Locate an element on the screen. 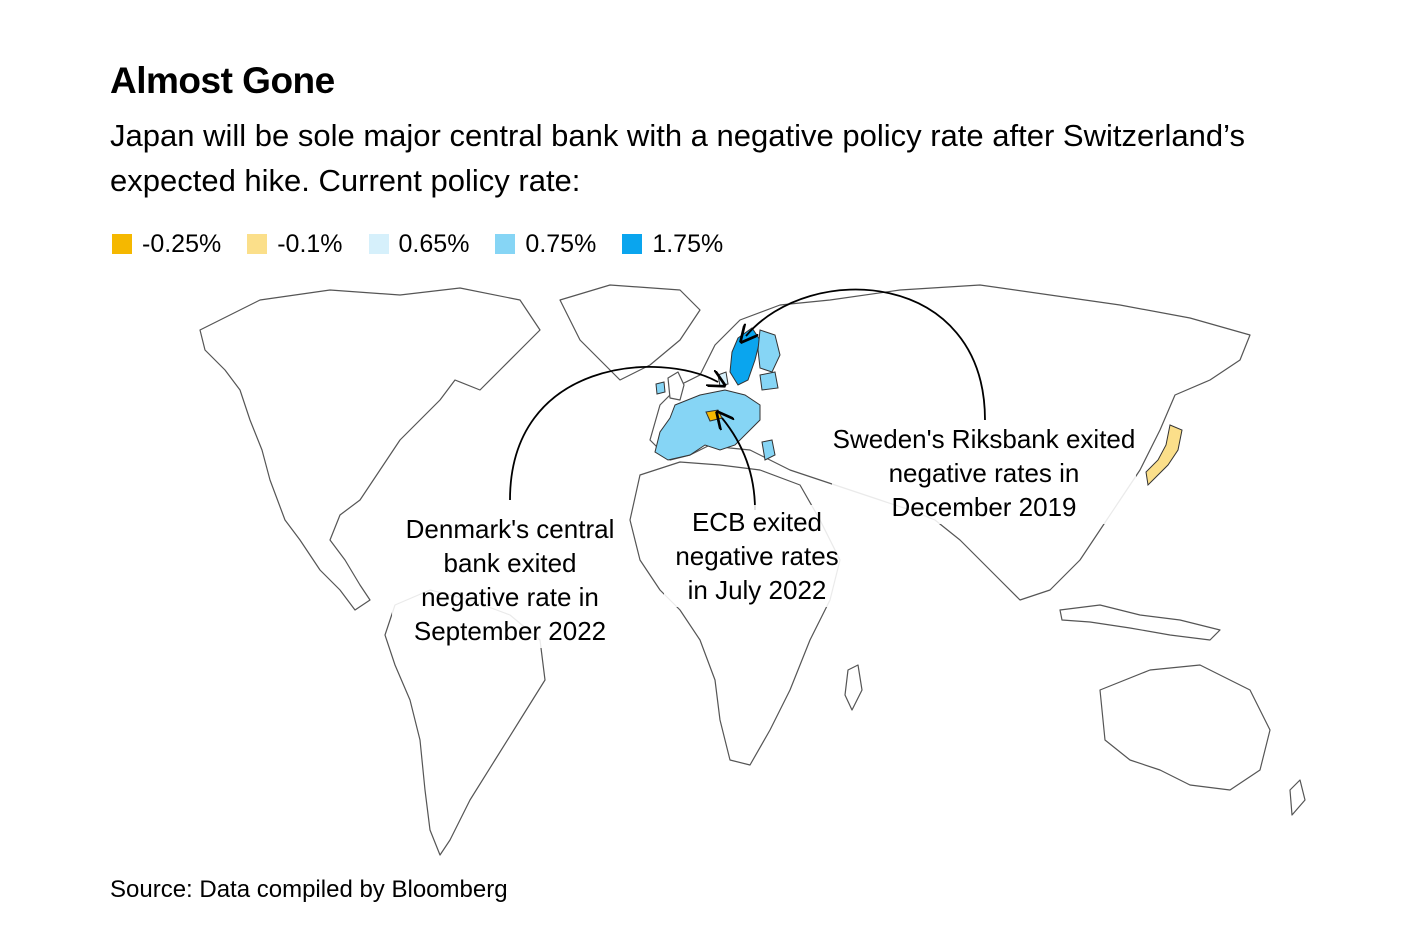  indonesia-landmass is located at coordinates (1140, 622).